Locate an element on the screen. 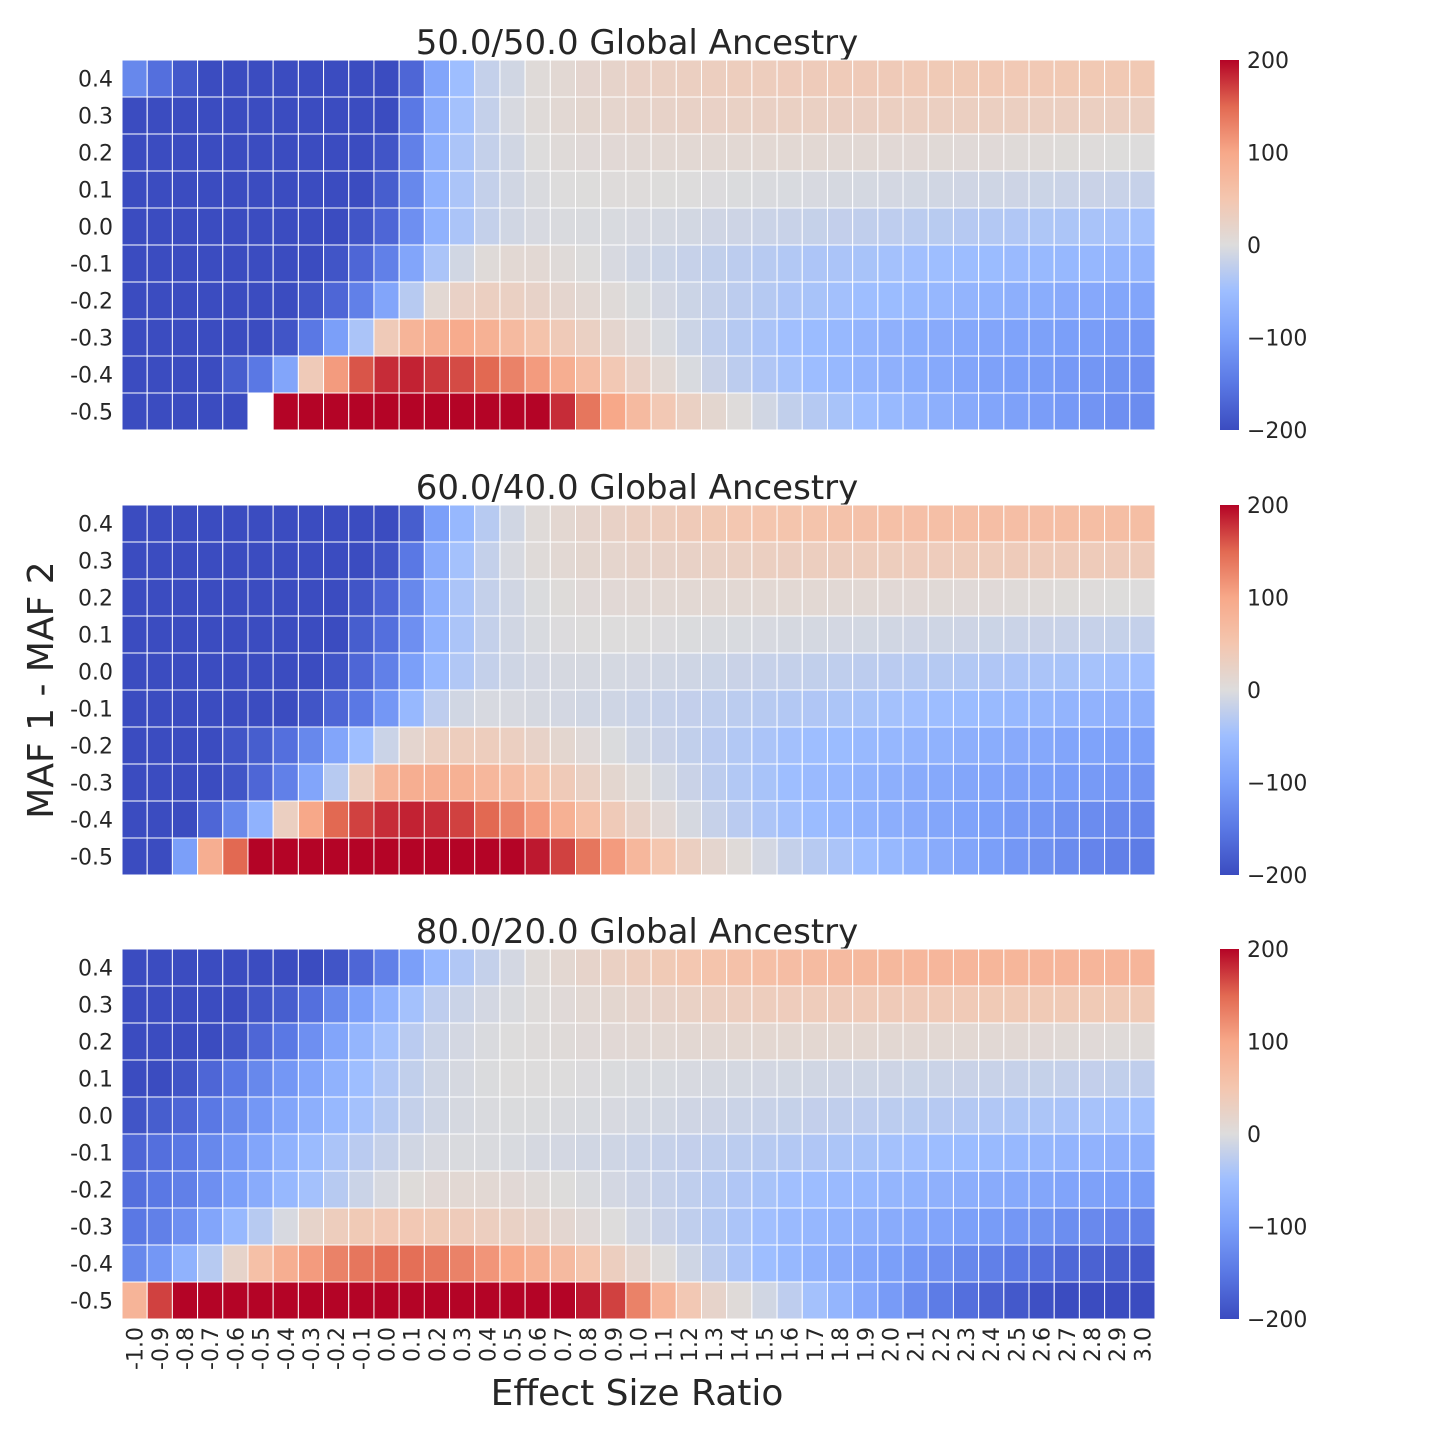  x-tick-label: 2.4 is located at coordinates (992, 1344).